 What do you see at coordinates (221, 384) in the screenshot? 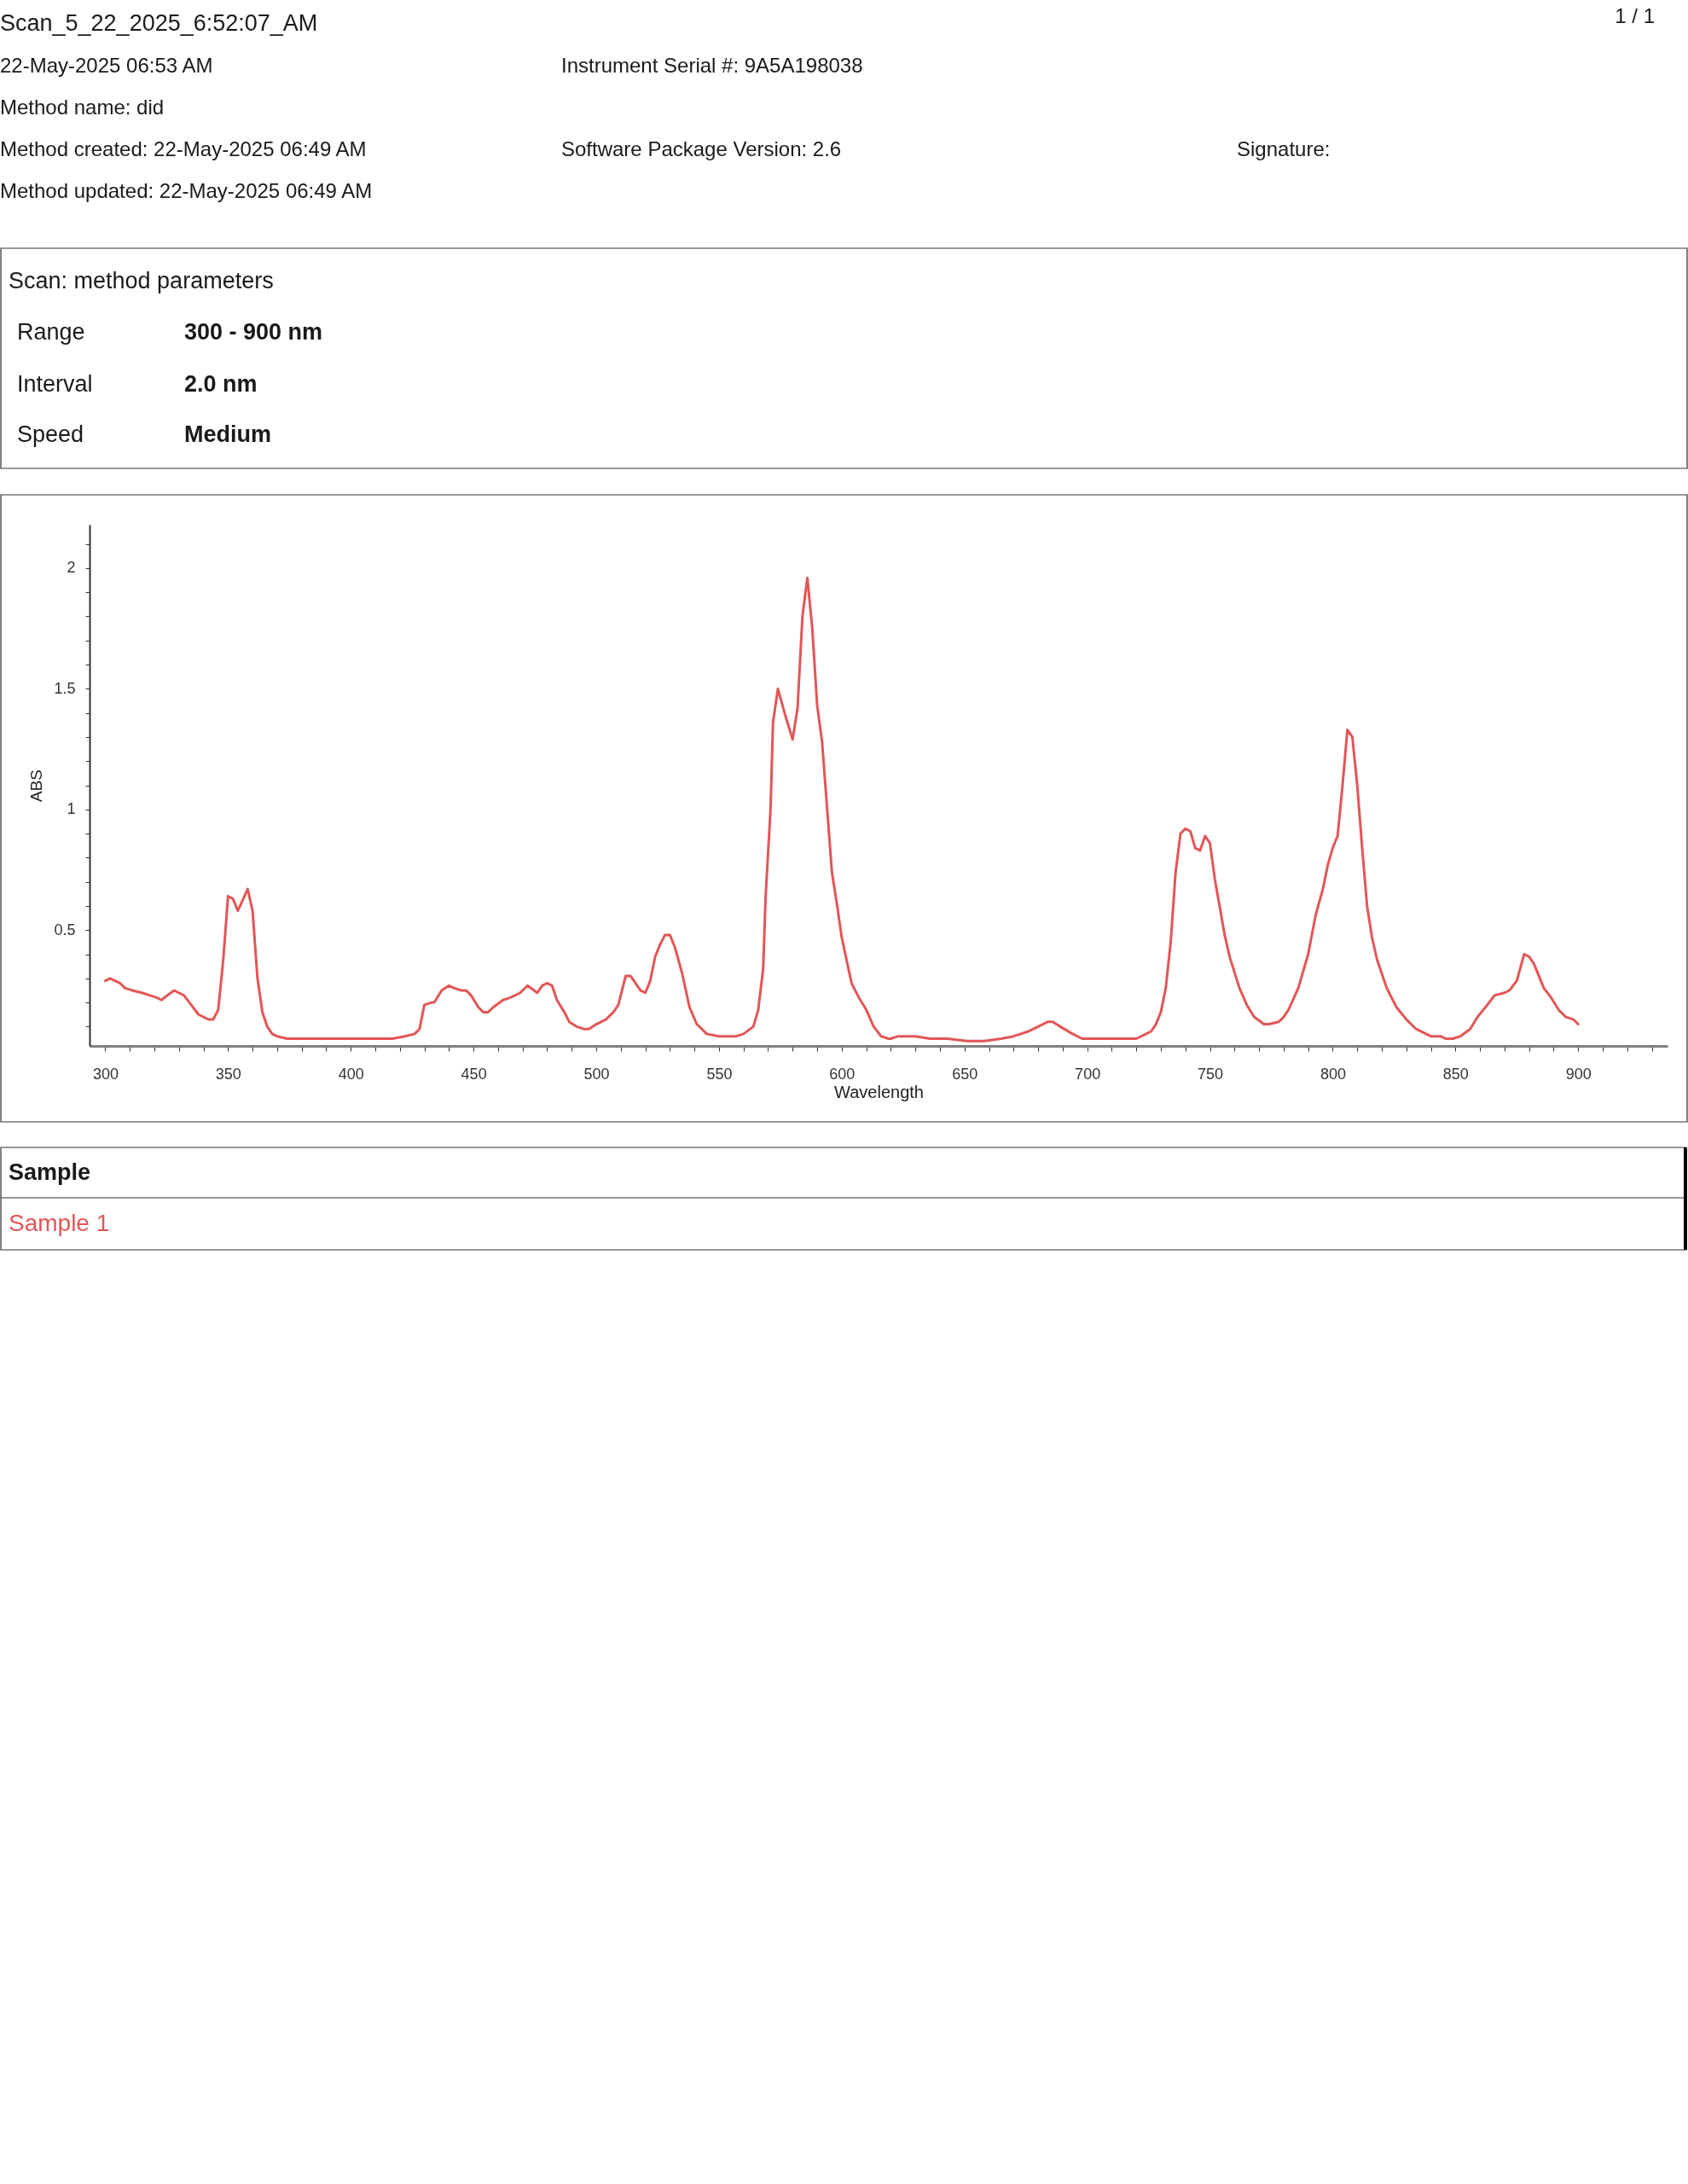
I see `text: 2.0 nm` at bounding box center [221, 384].